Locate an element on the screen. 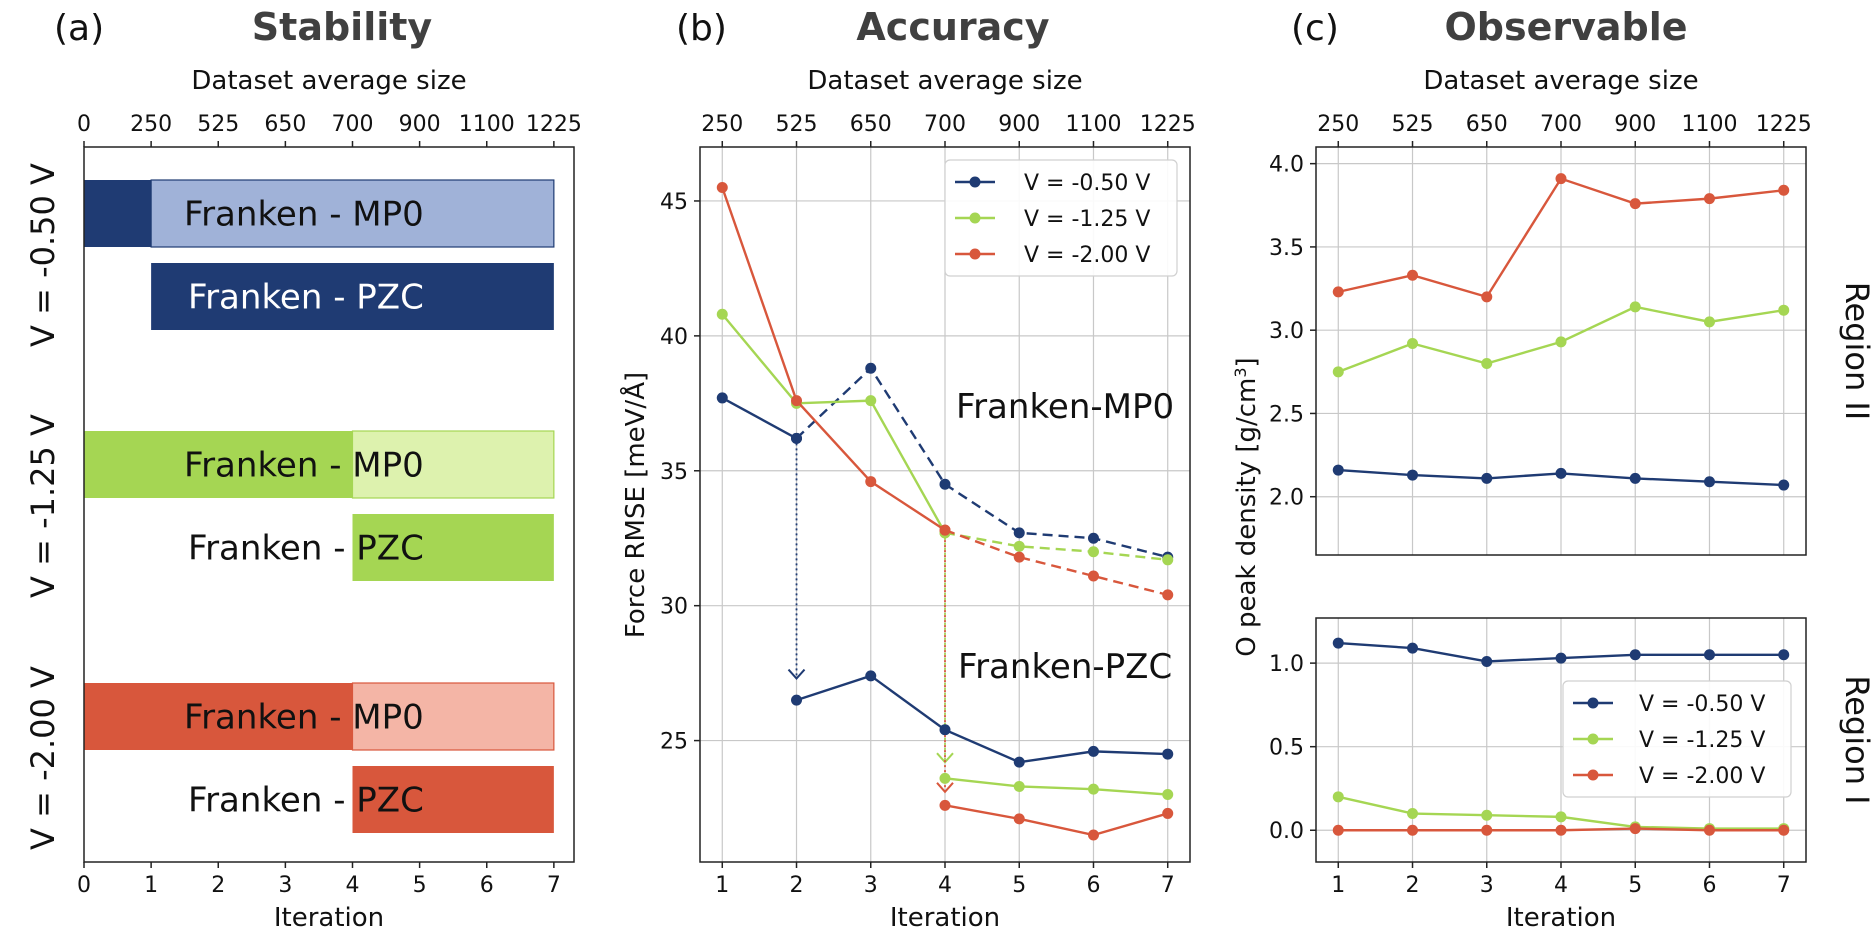 The image size is (1876, 943). x-tick-label: 2 is located at coordinates (797, 885).